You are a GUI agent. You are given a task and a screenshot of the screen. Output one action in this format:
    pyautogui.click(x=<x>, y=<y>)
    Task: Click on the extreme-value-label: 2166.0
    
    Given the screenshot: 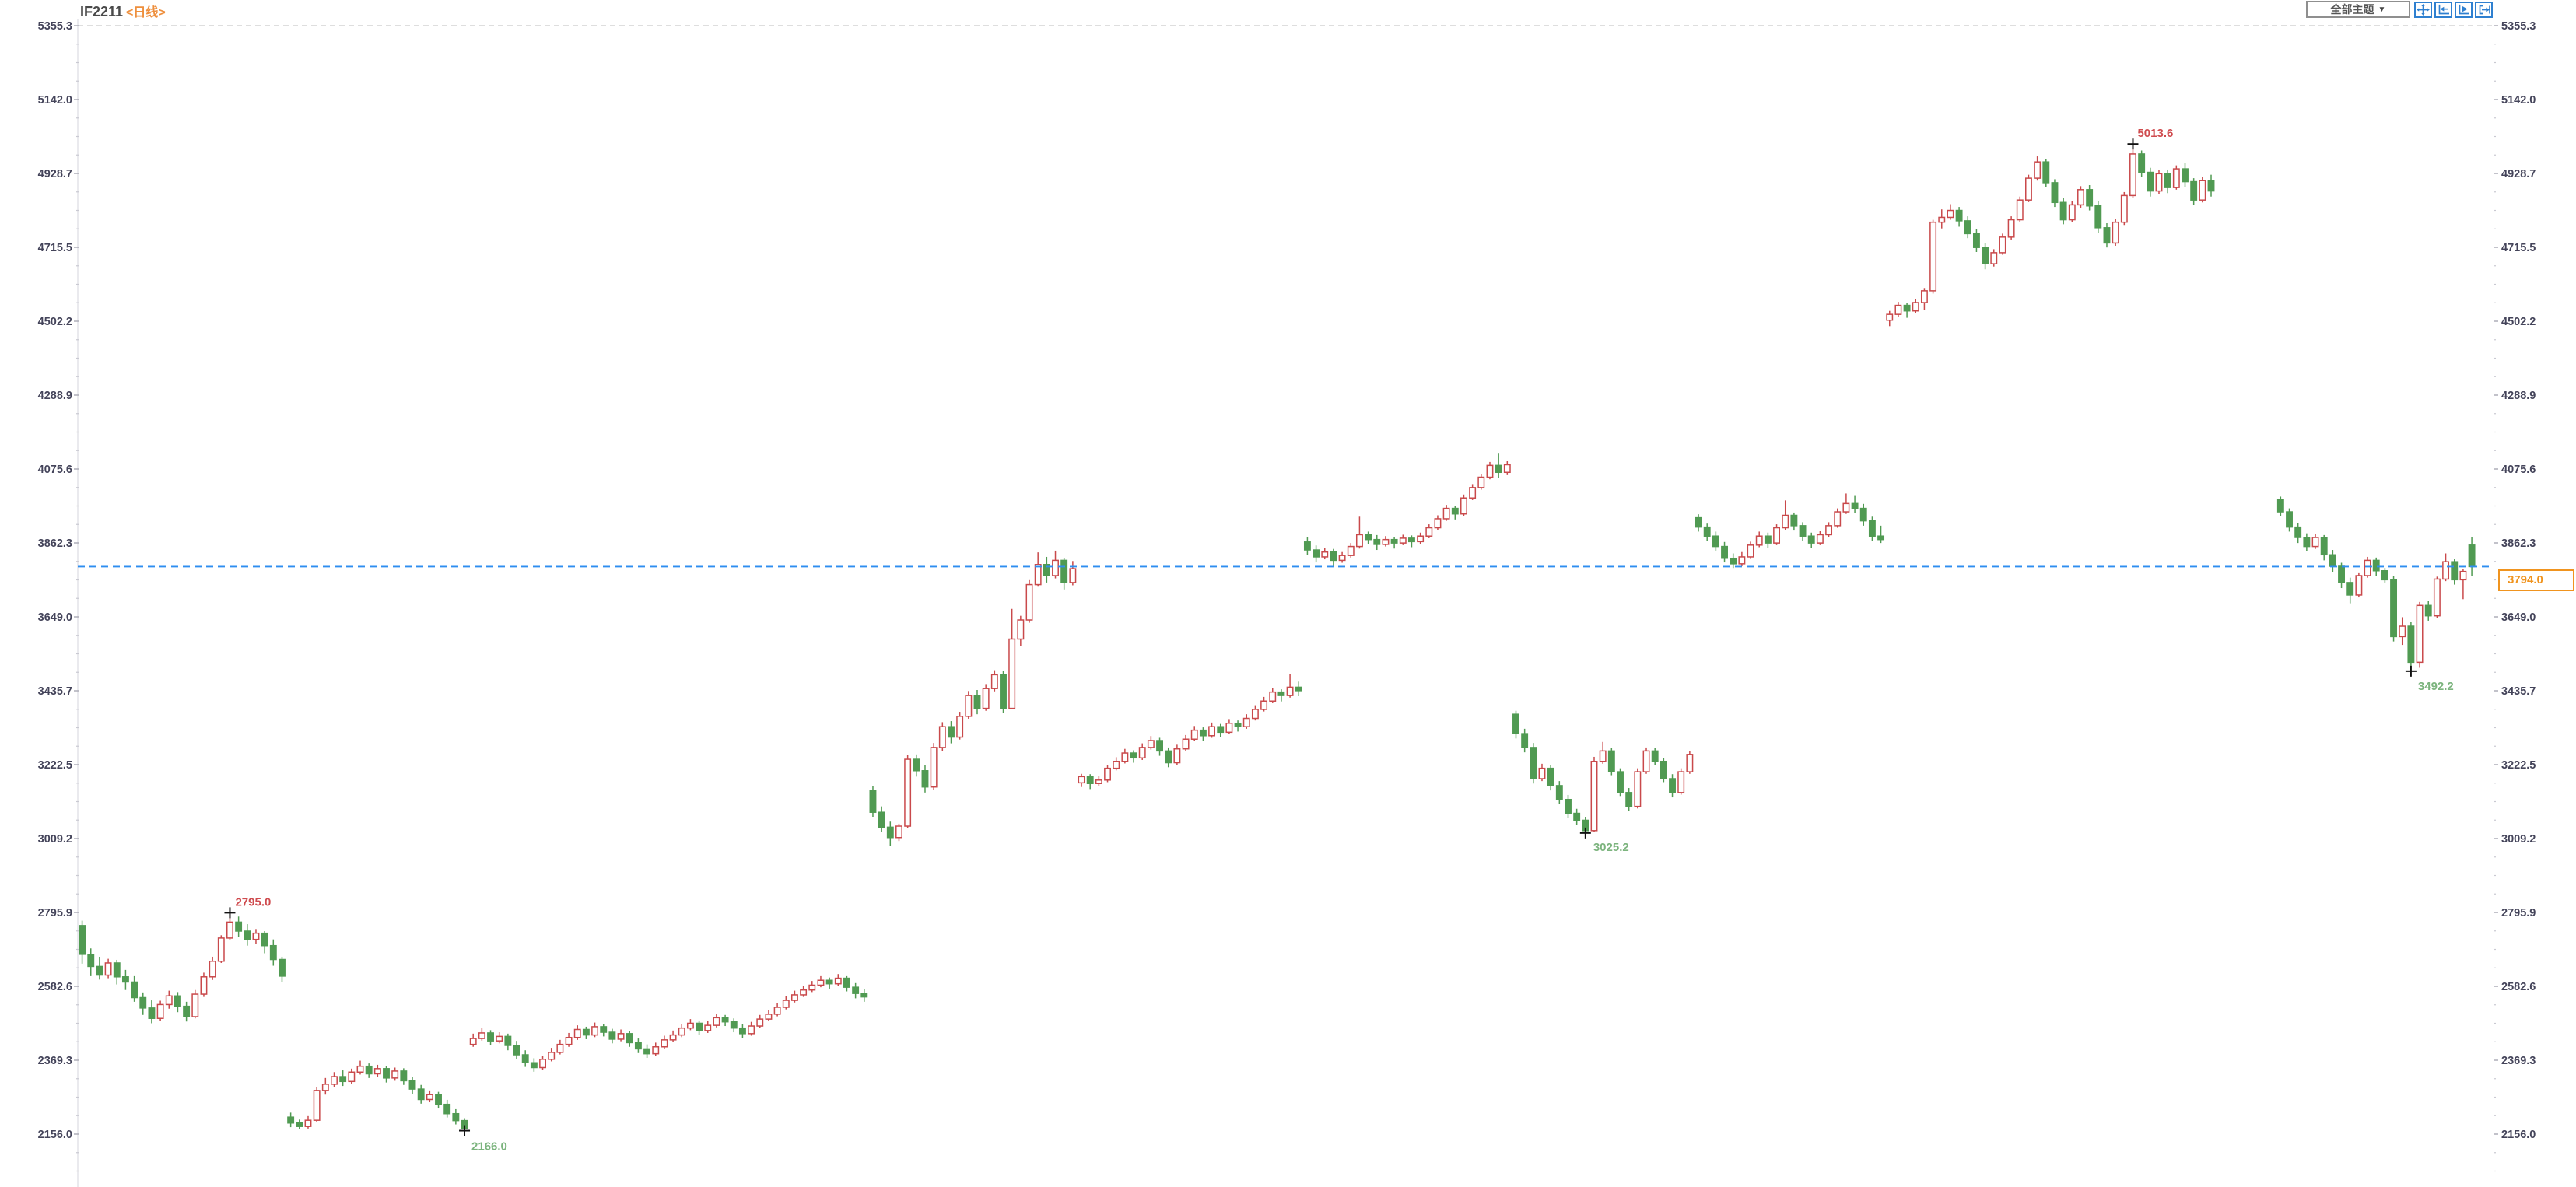 What is the action you would take?
    pyautogui.click(x=489, y=1147)
    